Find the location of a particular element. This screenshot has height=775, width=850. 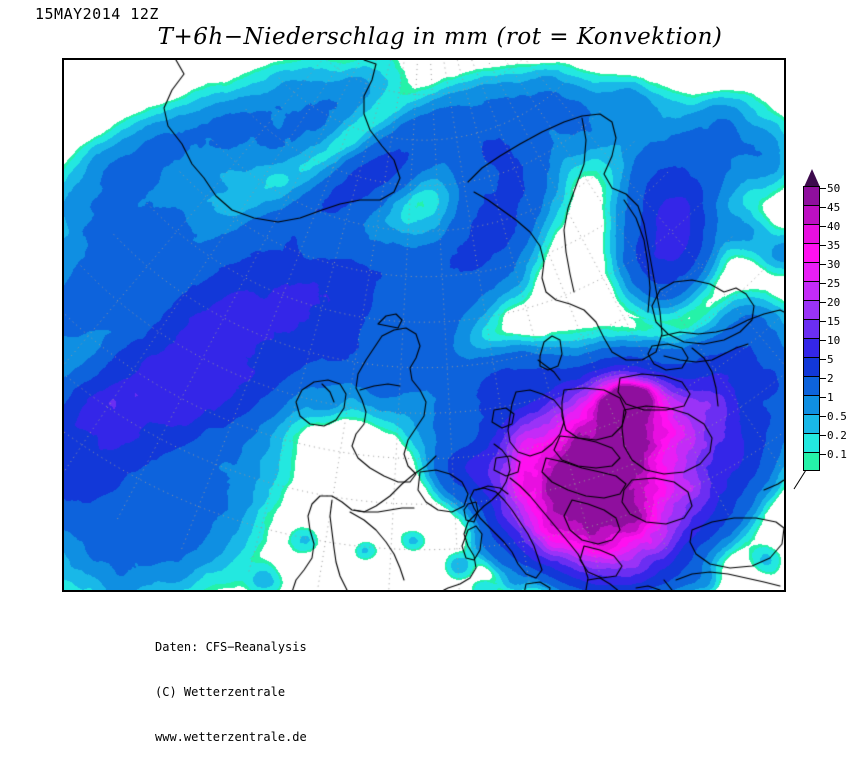

date-stamp: 15MAY2014 12Z is located at coordinates (97, 14).